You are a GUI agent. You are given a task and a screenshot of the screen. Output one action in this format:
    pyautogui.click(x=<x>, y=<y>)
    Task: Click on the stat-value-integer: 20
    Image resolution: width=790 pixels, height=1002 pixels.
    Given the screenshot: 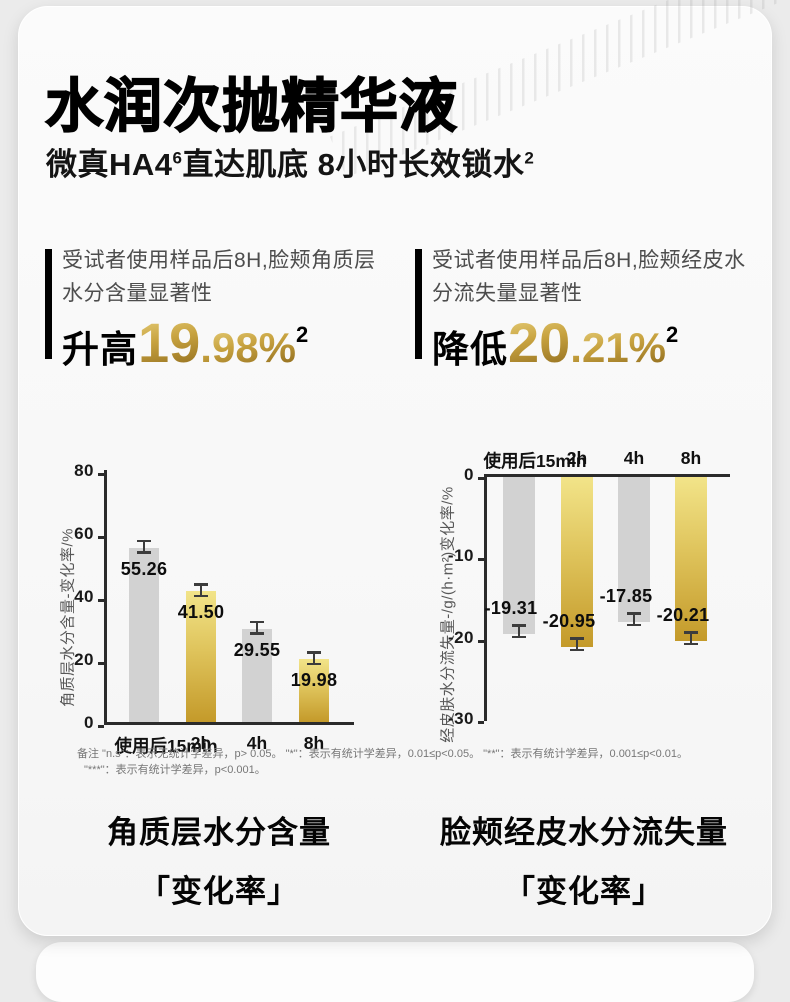 What is the action you would take?
    pyautogui.click(x=539, y=342)
    